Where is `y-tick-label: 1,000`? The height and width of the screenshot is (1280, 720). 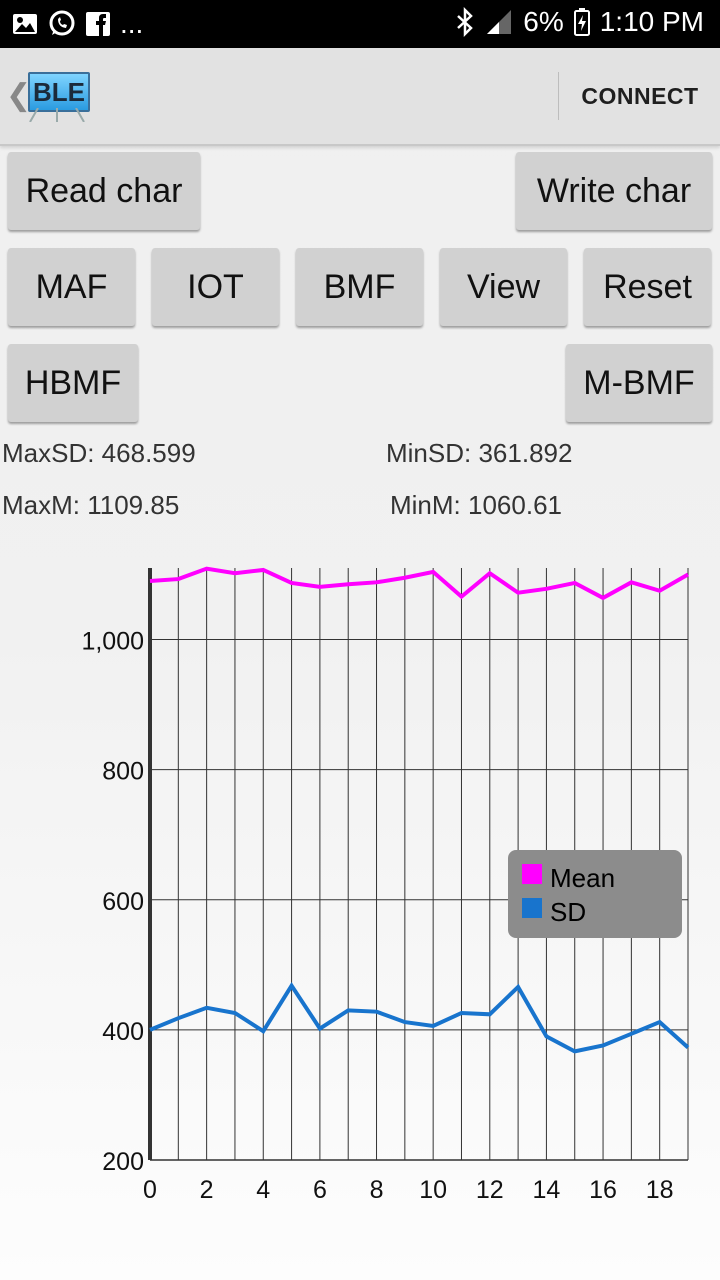
y-tick-label: 1,000 is located at coordinates (112, 642).